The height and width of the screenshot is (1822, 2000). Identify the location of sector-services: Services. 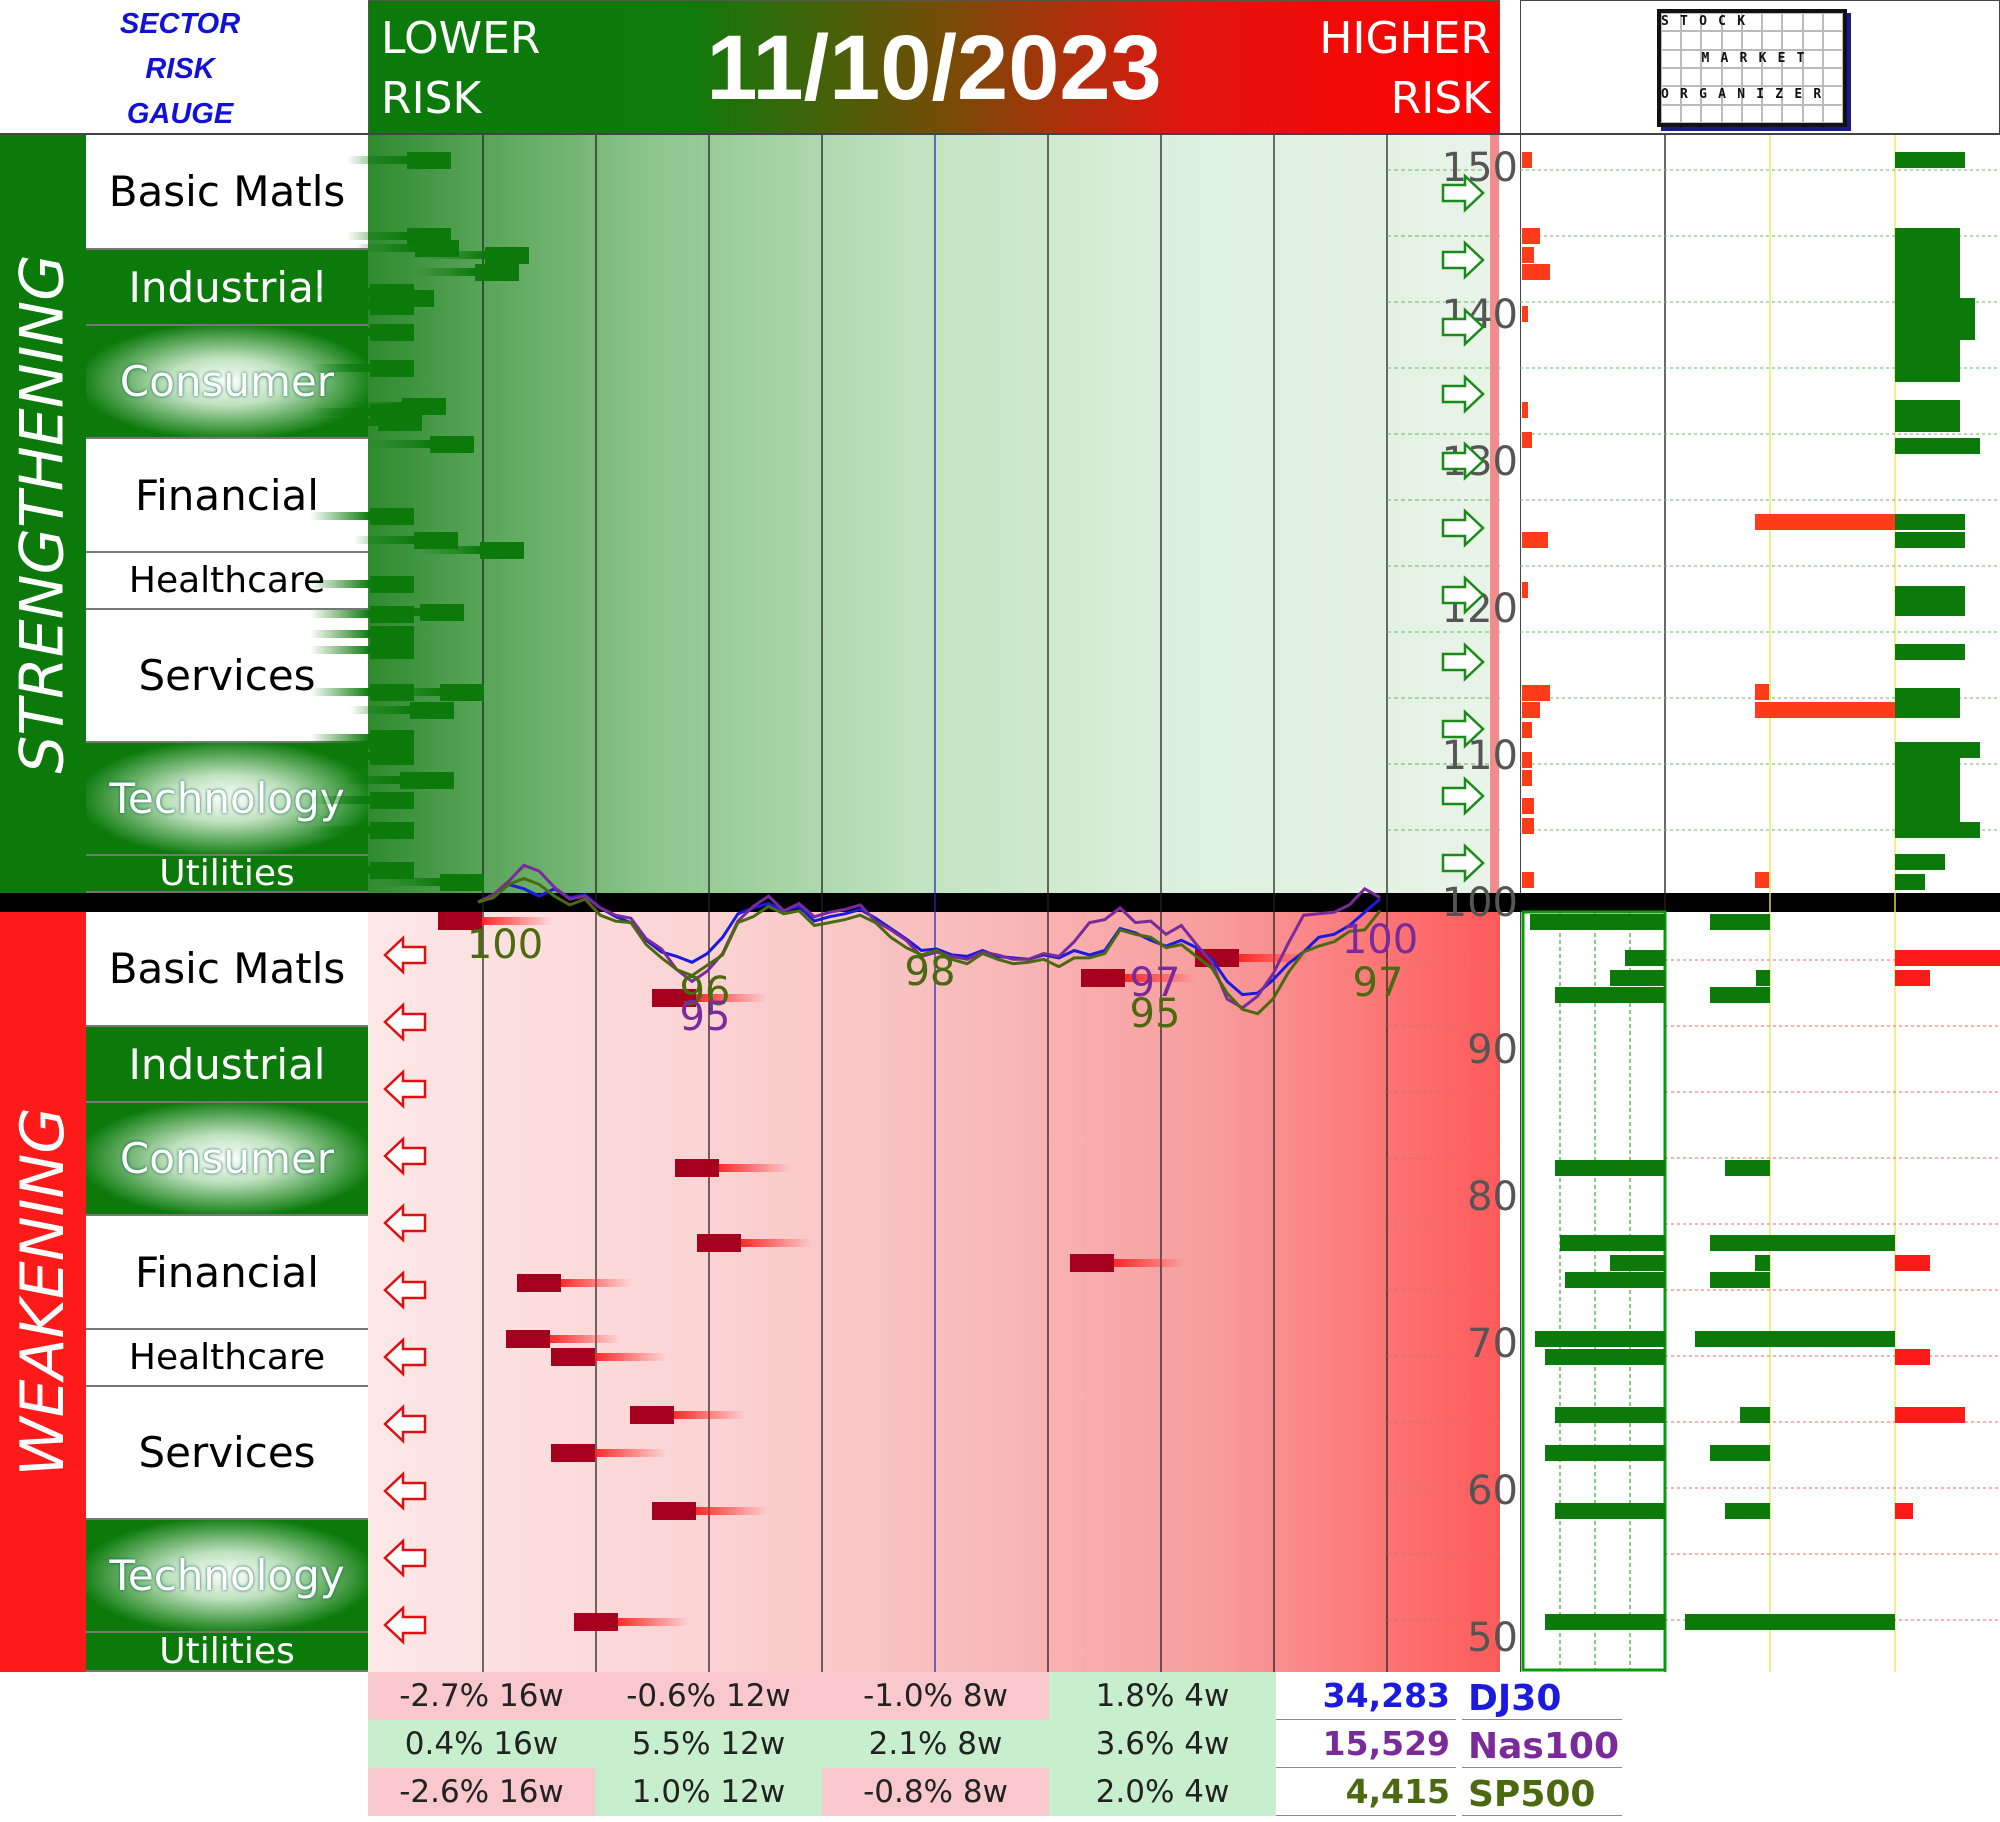
(227, 1453).